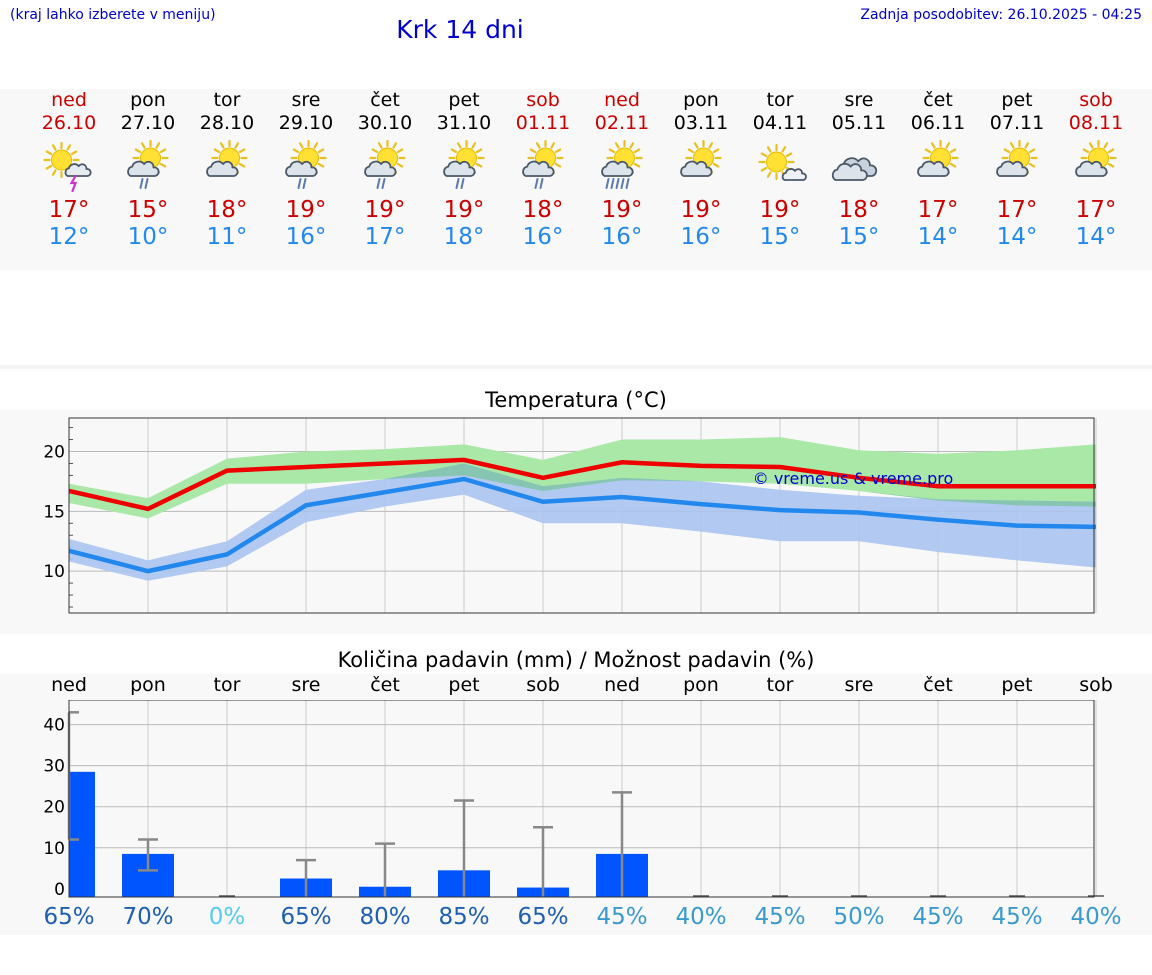 The image size is (1152, 975). Describe the element at coordinates (622, 170) in the screenshot. I see `forecast-day: ned 02.11 19° 16°` at that location.